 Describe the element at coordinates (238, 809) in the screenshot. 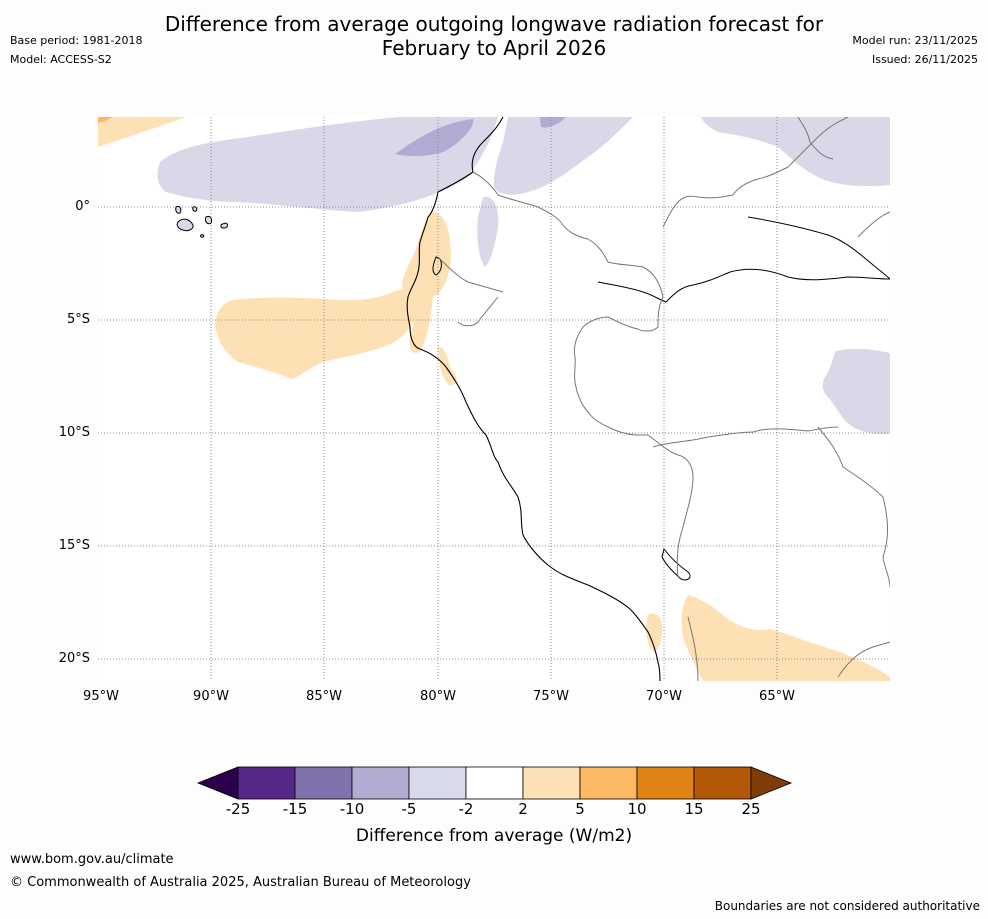

I see `colorbar-tick-label: -25` at that location.